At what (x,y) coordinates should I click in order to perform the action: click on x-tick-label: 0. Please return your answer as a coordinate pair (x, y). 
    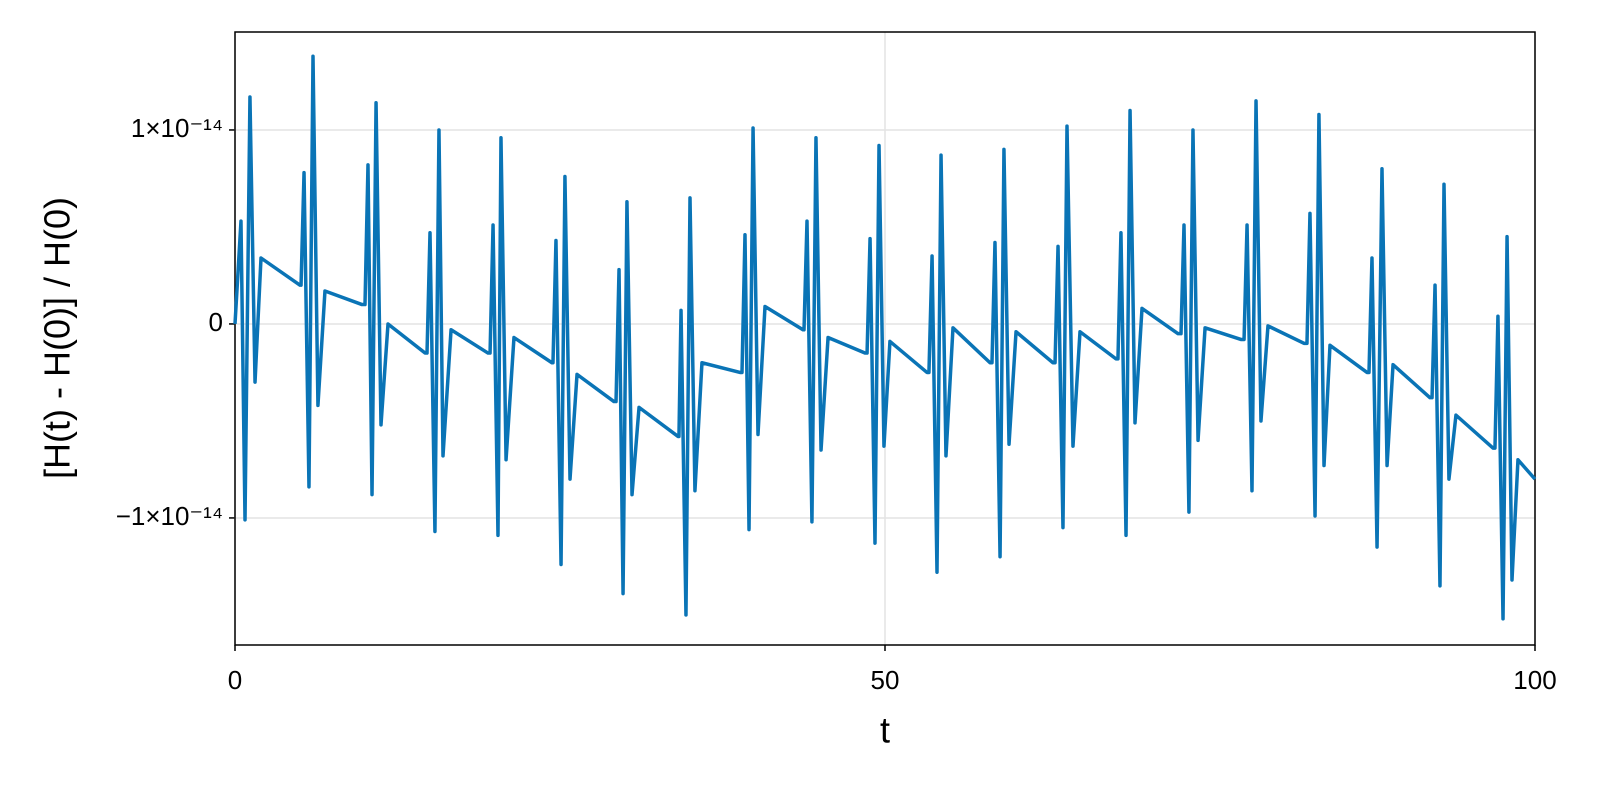
    Looking at the image, I should click on (235, 680).